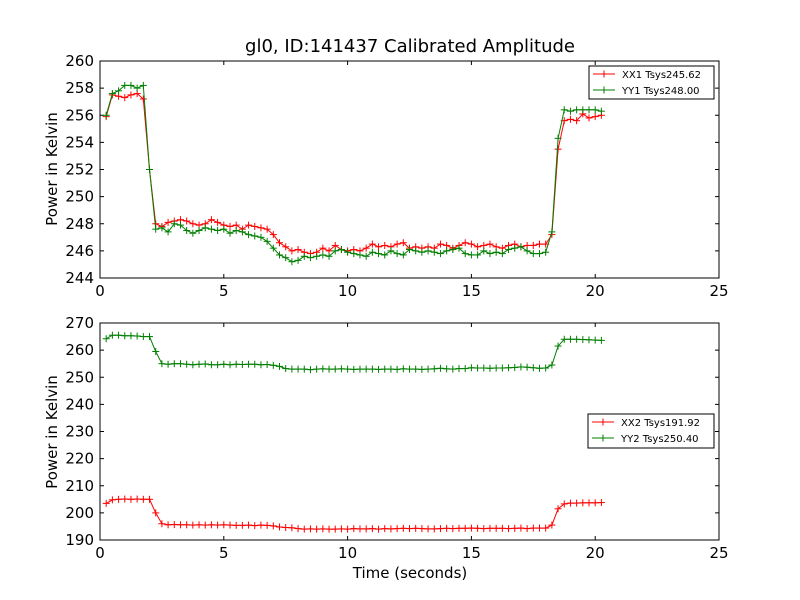  I want to click on bottom-y-tick-label: 250, so click(79, 377).